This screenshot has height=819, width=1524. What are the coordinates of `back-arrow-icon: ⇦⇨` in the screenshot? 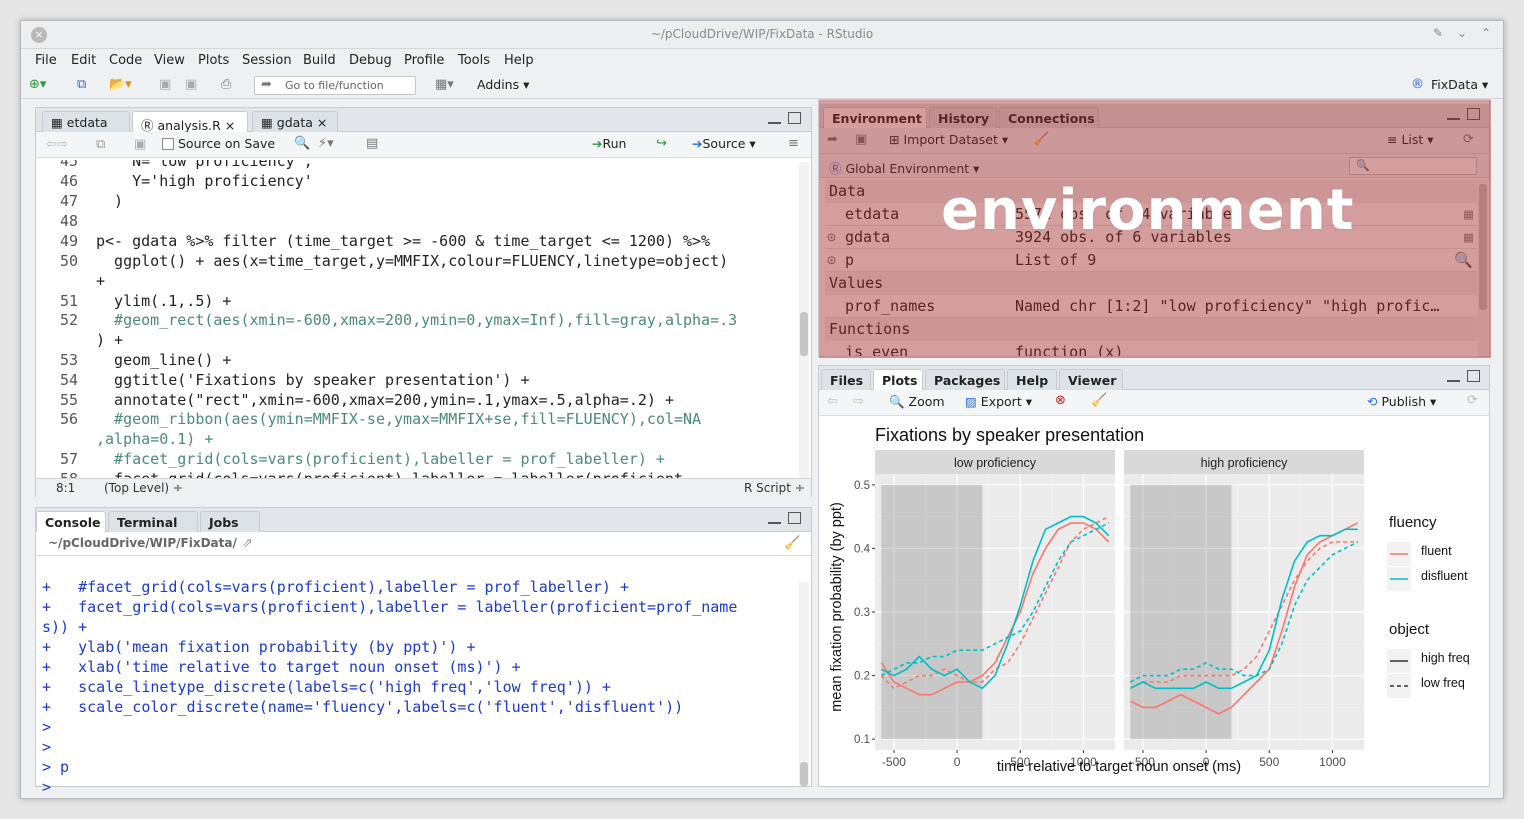 It's located at (57, 144).